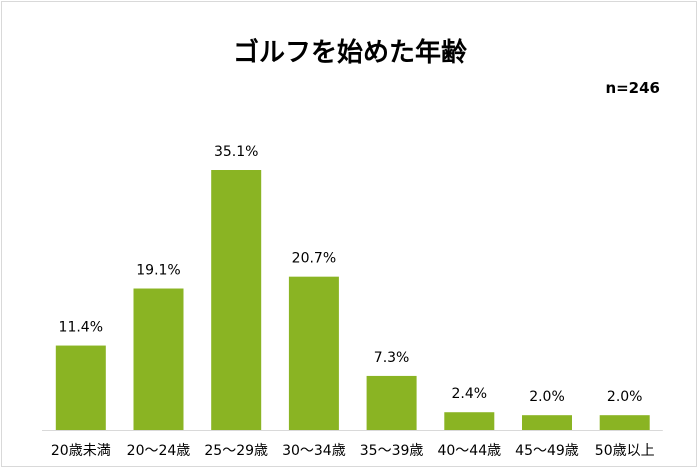 This screenshot has height=470, width=700. What do you see at coordinates (632, 88) in the screenshot?
I see `sample-size-annotation: n=246` at bounding box center [632, 88].